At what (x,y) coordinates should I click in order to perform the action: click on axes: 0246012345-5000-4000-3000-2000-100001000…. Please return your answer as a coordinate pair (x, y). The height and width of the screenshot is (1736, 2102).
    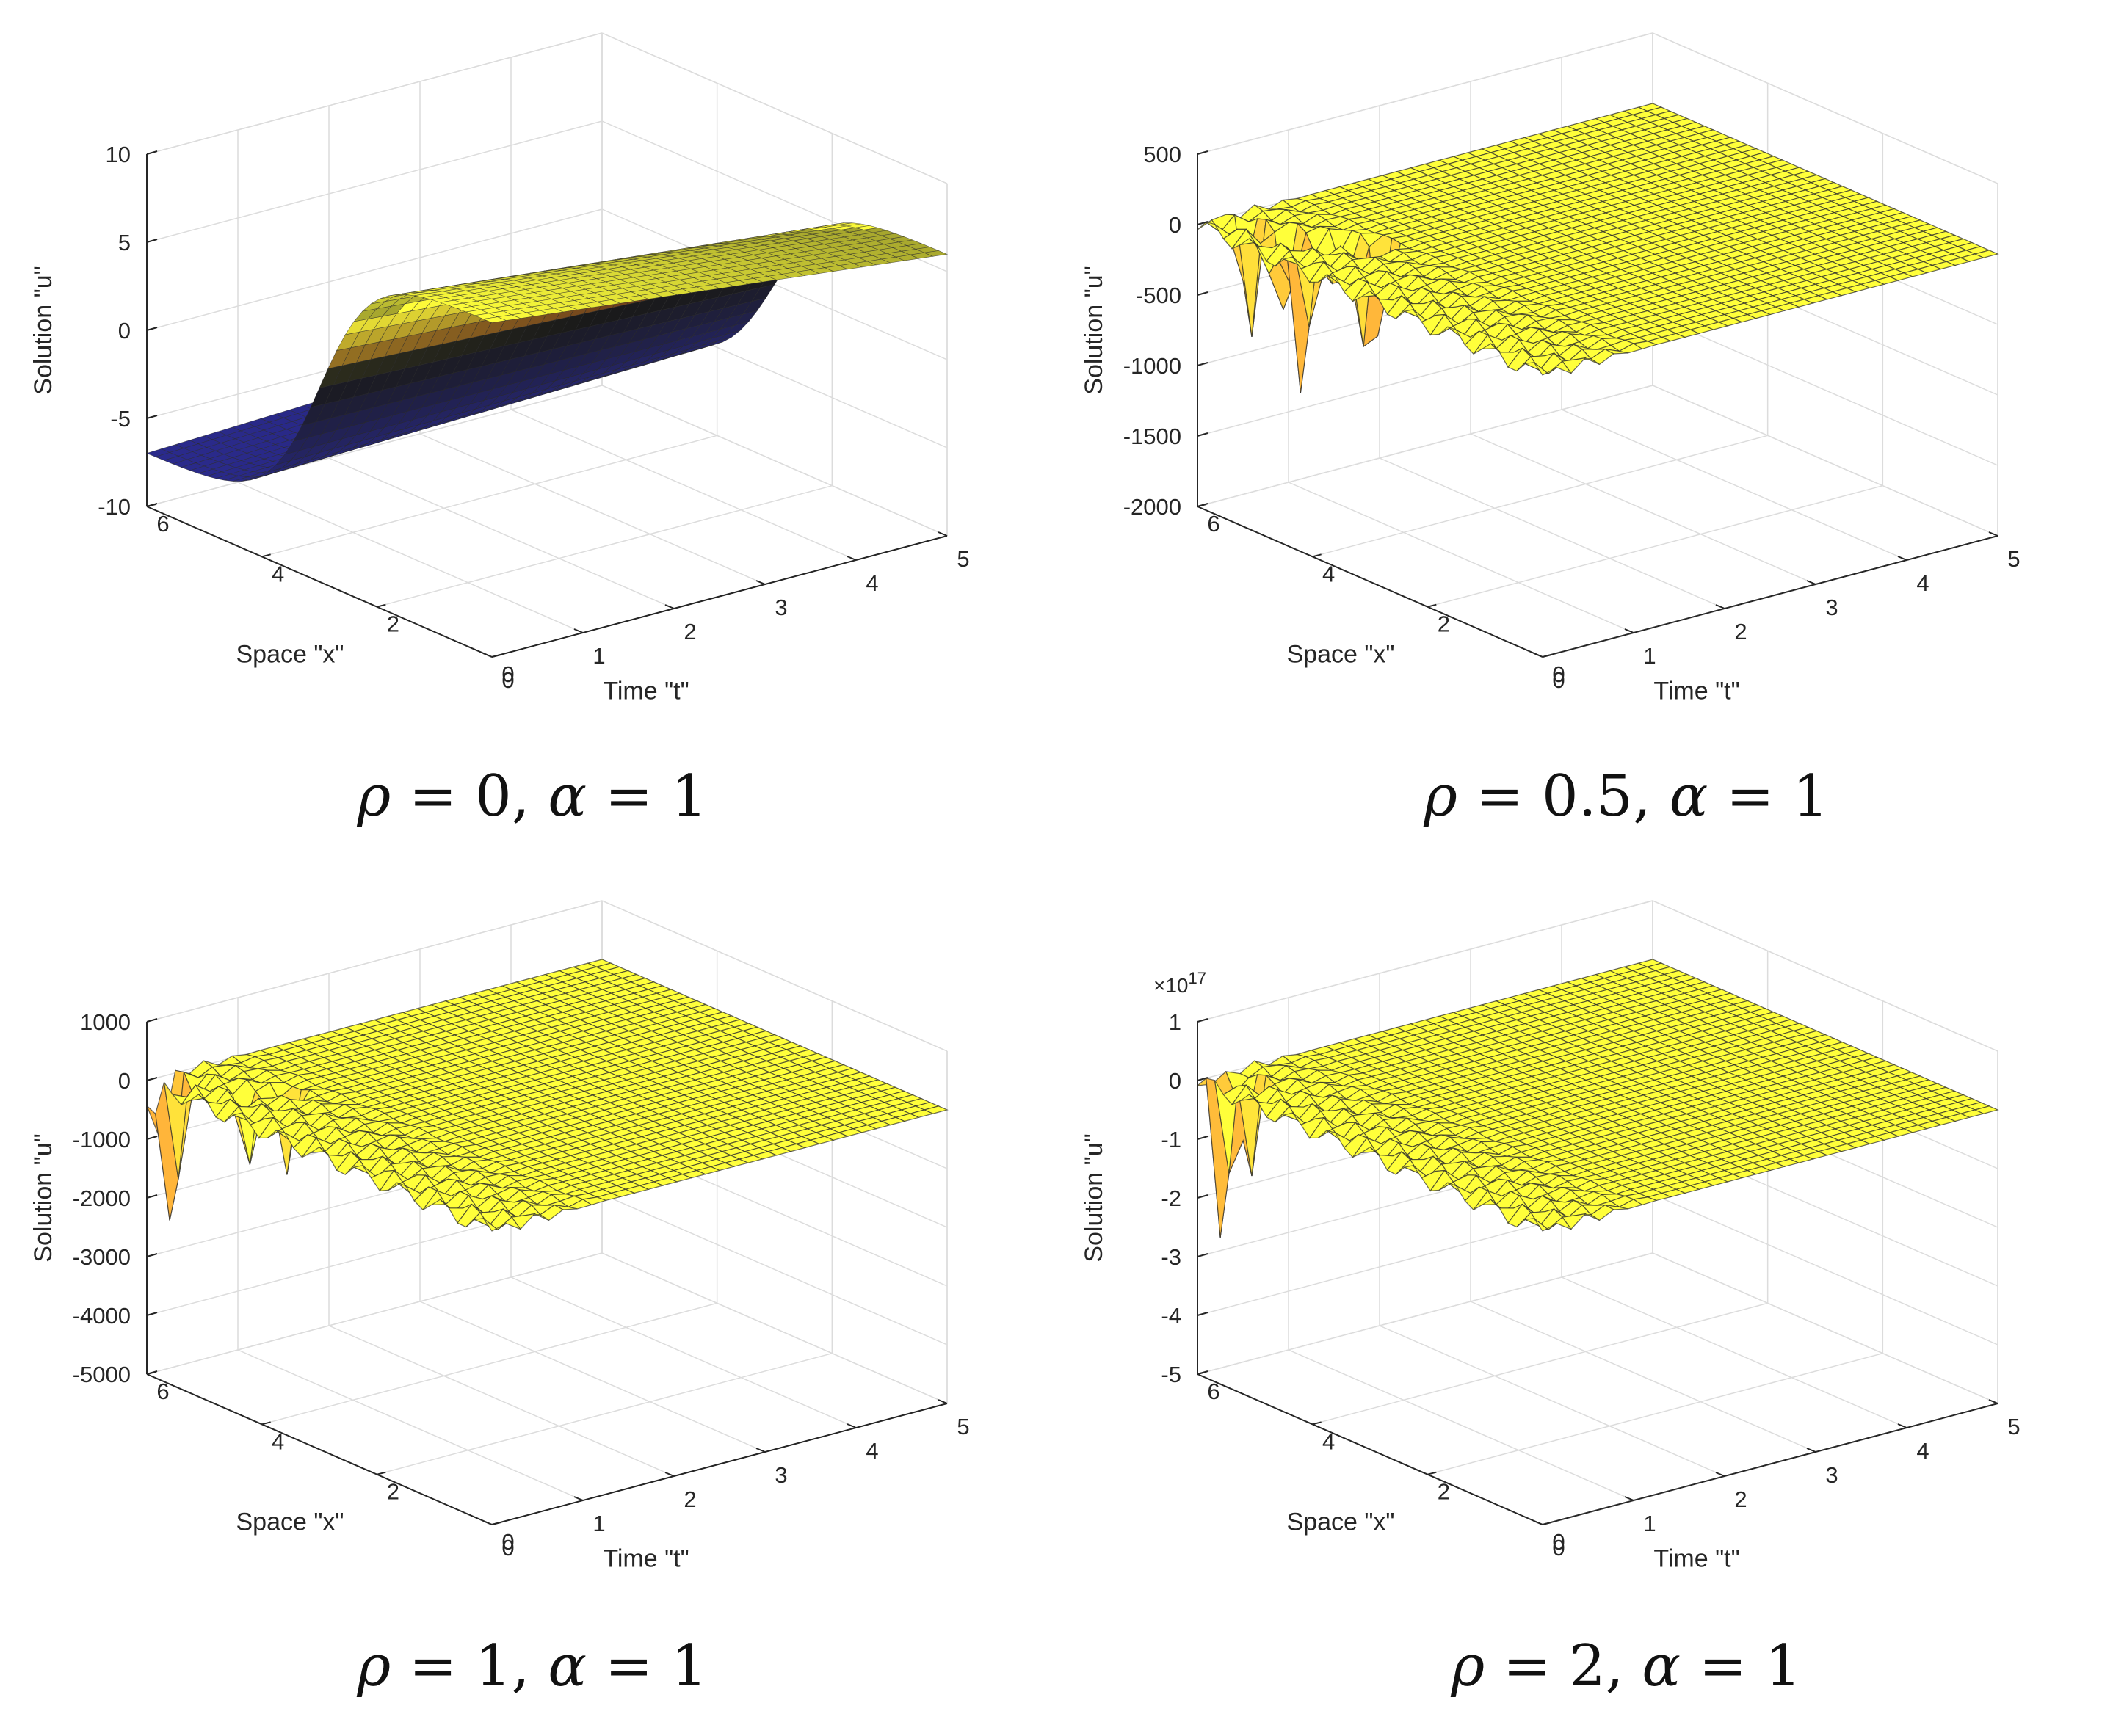
    Looking at the image, I should click on (499, 1291).